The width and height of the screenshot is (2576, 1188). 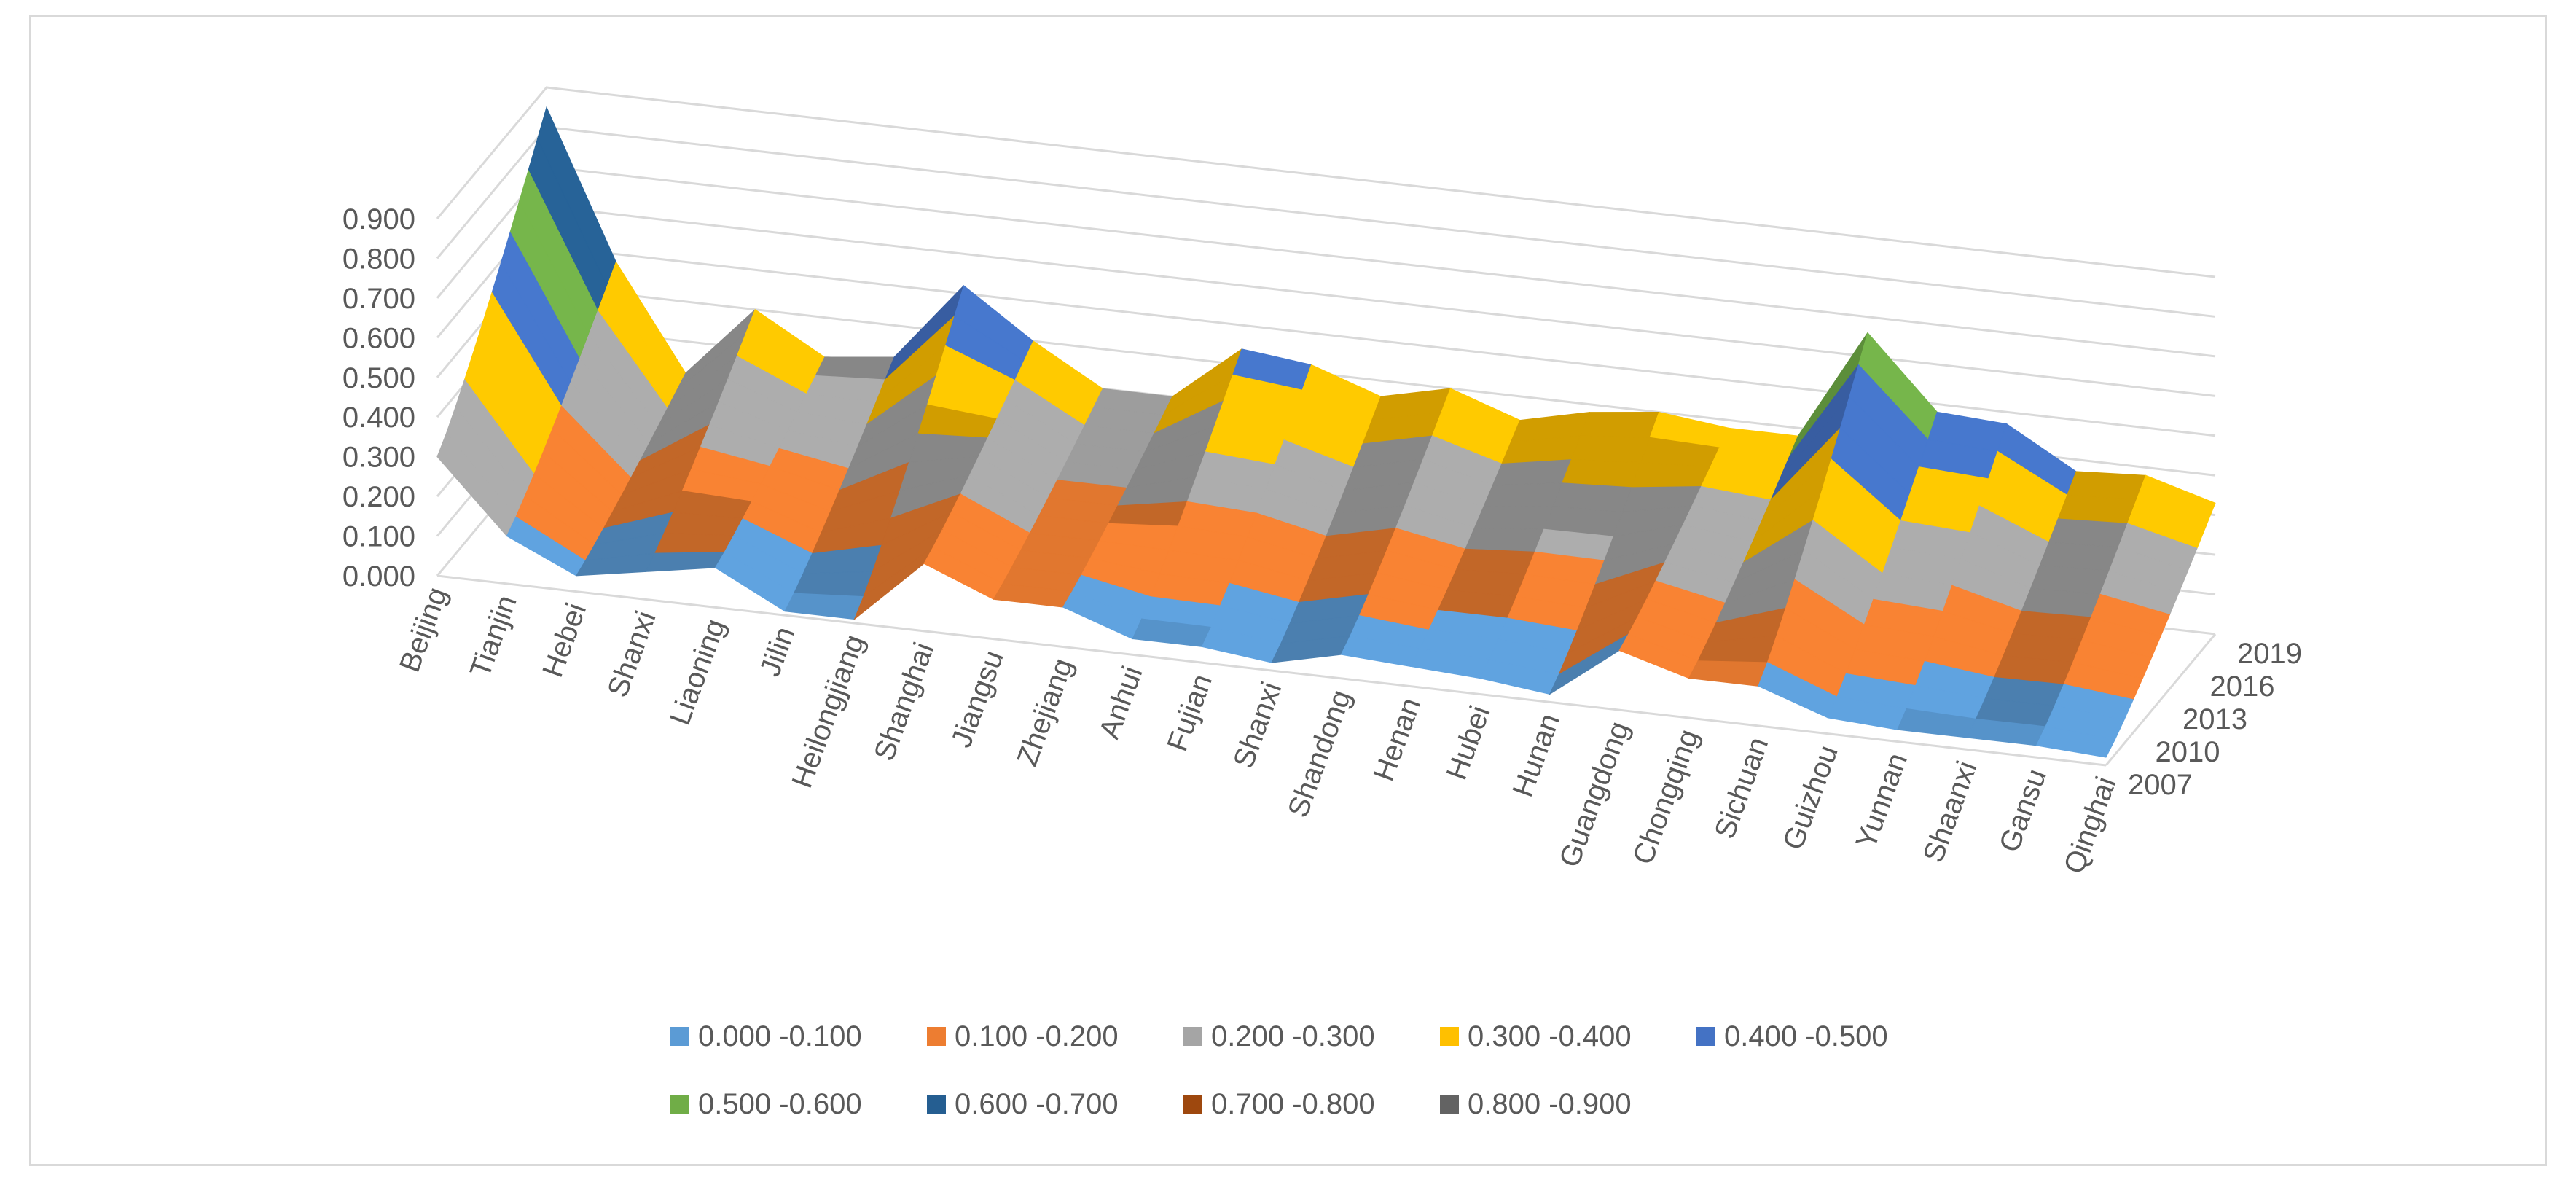 What do you see at coordinates (1742, 788) in the screenshot?
I see `x-tick-label: Sichuan` at bounding box center [1742, 788].